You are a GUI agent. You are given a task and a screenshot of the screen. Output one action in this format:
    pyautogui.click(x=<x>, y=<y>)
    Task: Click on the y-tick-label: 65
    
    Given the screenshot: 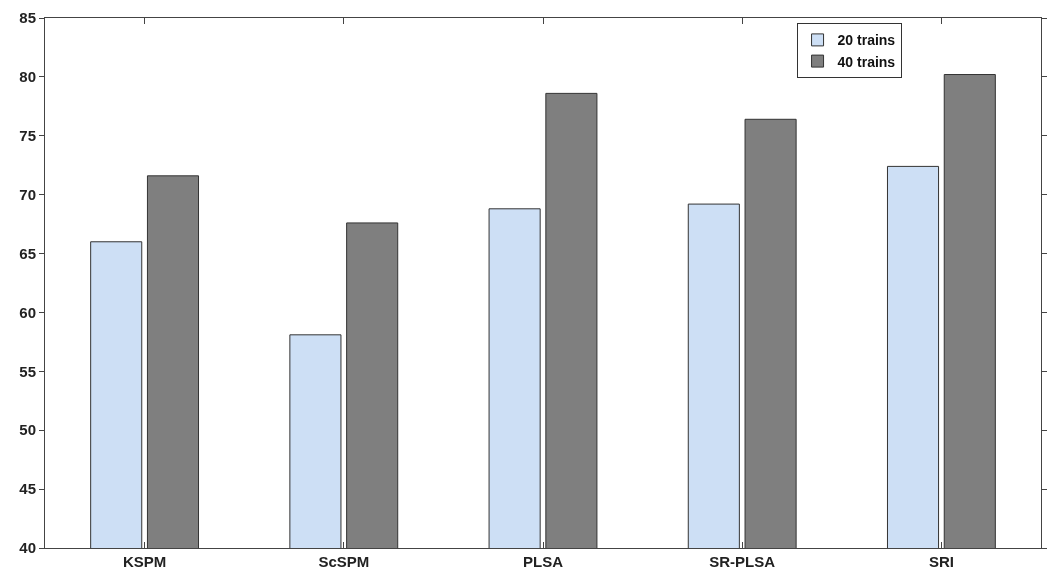 What is the action you would take?
    pyautogui.click(x=27, y=253)
    